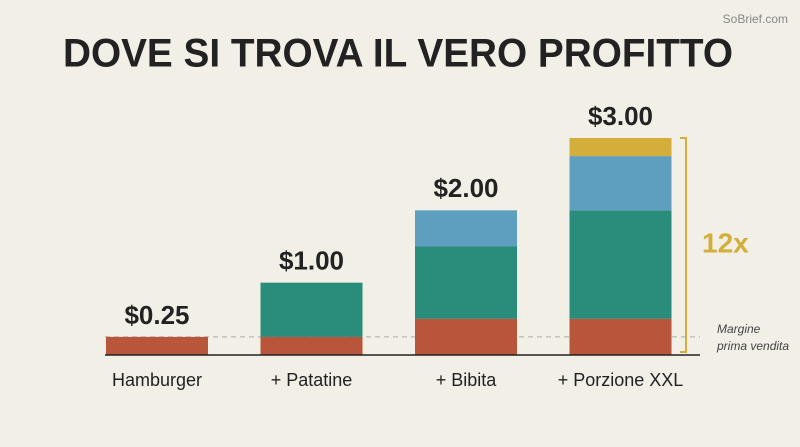  What do you see at coordinates (620, 116) in the screenshot?
I see `value-label: $3.00` at bounding box center [620, 116].